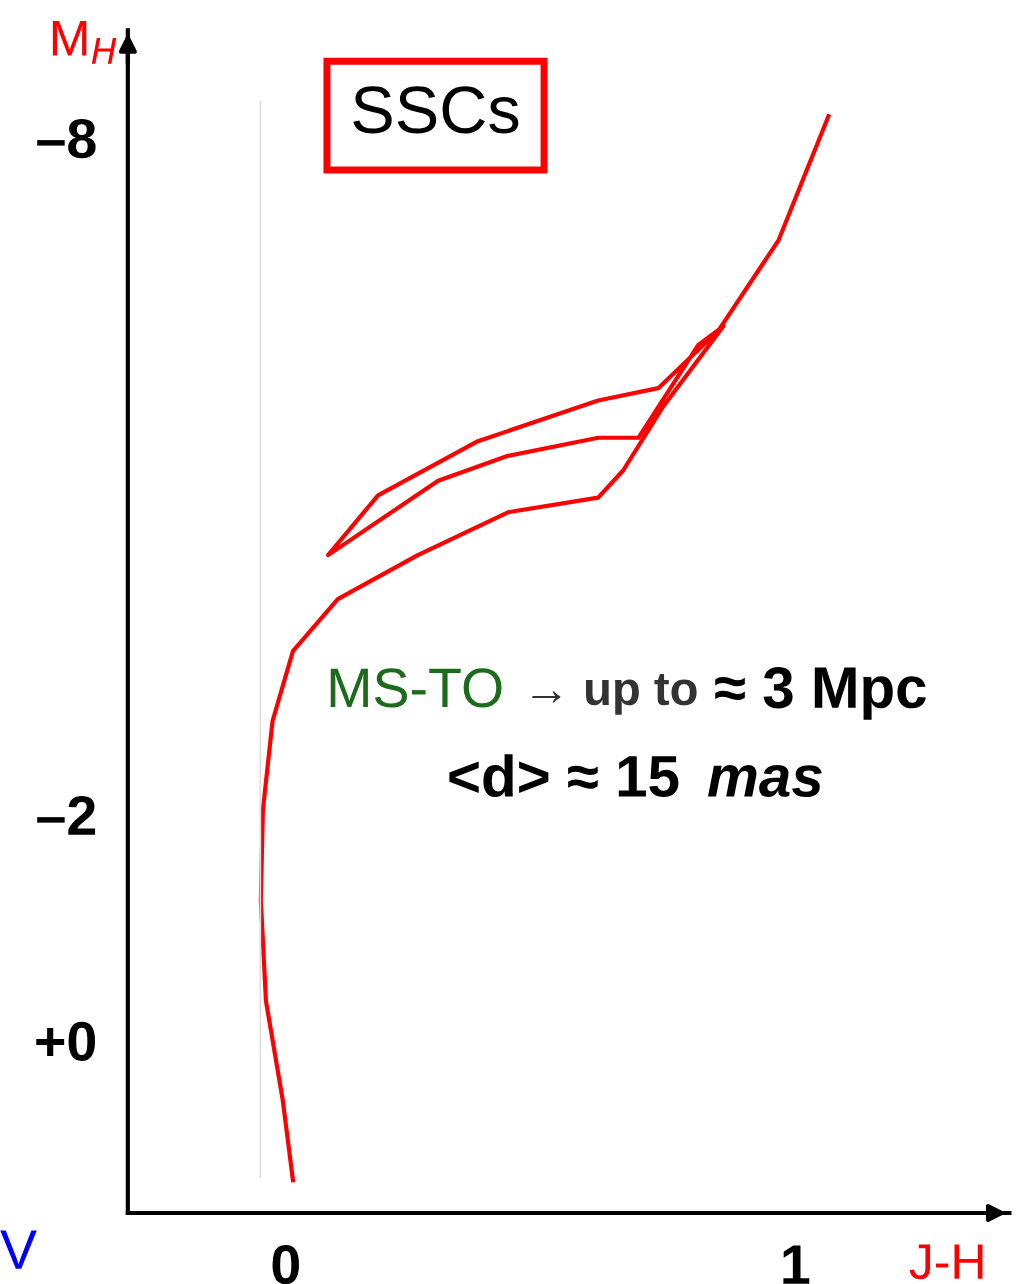  Describe the element at coordinates (946, 1262) in the screenshot. I see `x-axis-title: J-H` at that location.